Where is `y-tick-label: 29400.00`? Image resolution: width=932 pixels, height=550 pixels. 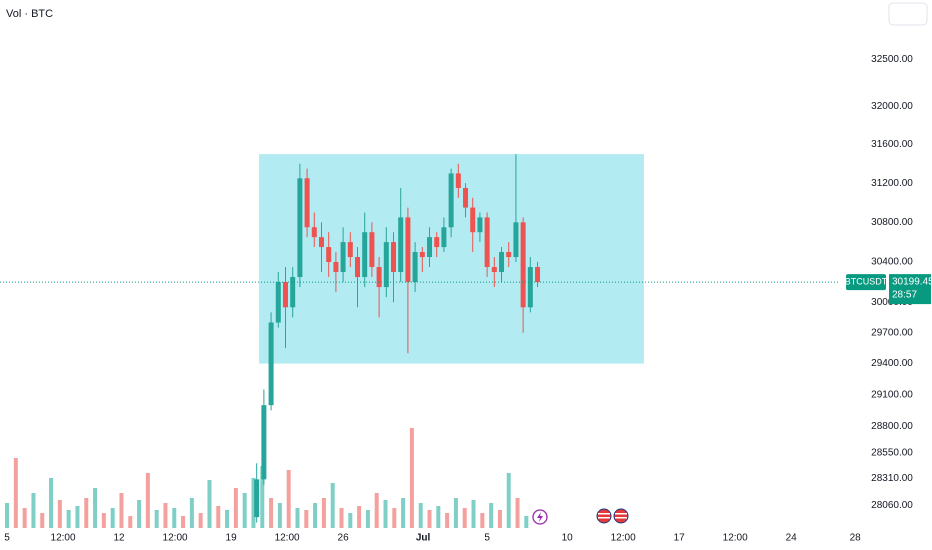 y-tick-label: 29400.00 is located at coordinates (892, 363).